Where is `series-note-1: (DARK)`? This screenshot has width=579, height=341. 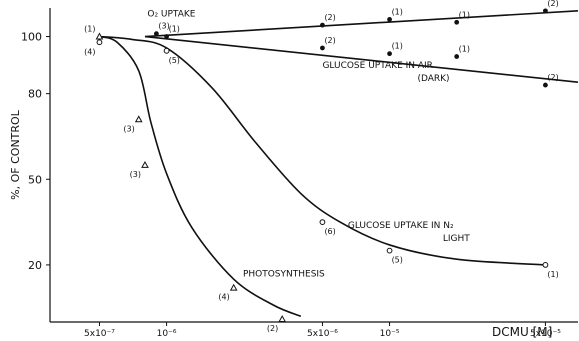 series-note-1: (DARK) is located at coordinates (433, 79).